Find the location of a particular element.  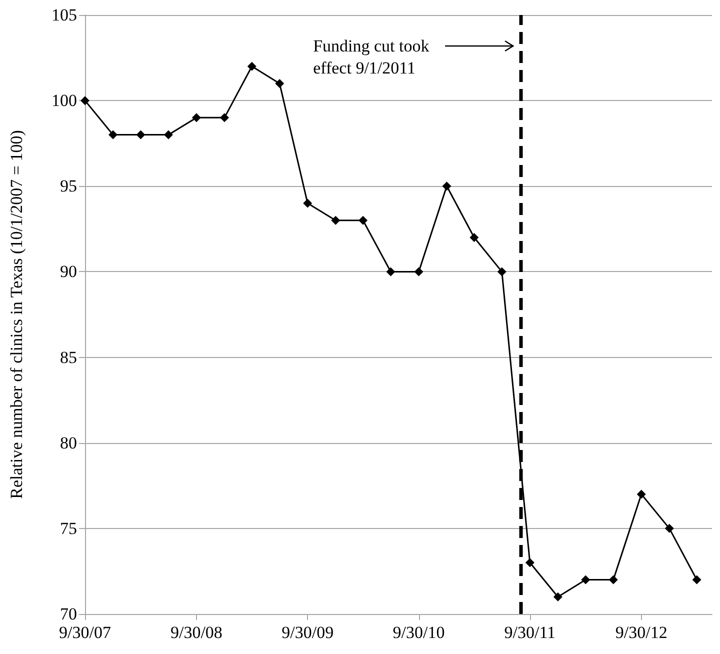

x-tick-label: 9/30/10 is located at coordinates (418, 632).